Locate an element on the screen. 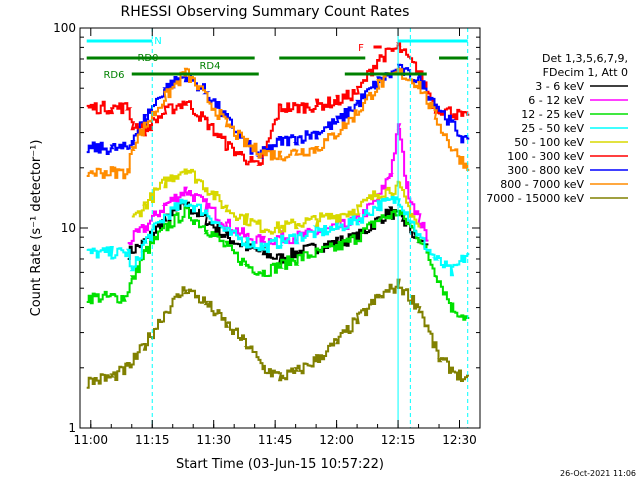 The width and height of the screenshot is (640, 485). series-line-800-7000-kev is located at coordinates (278, 123).